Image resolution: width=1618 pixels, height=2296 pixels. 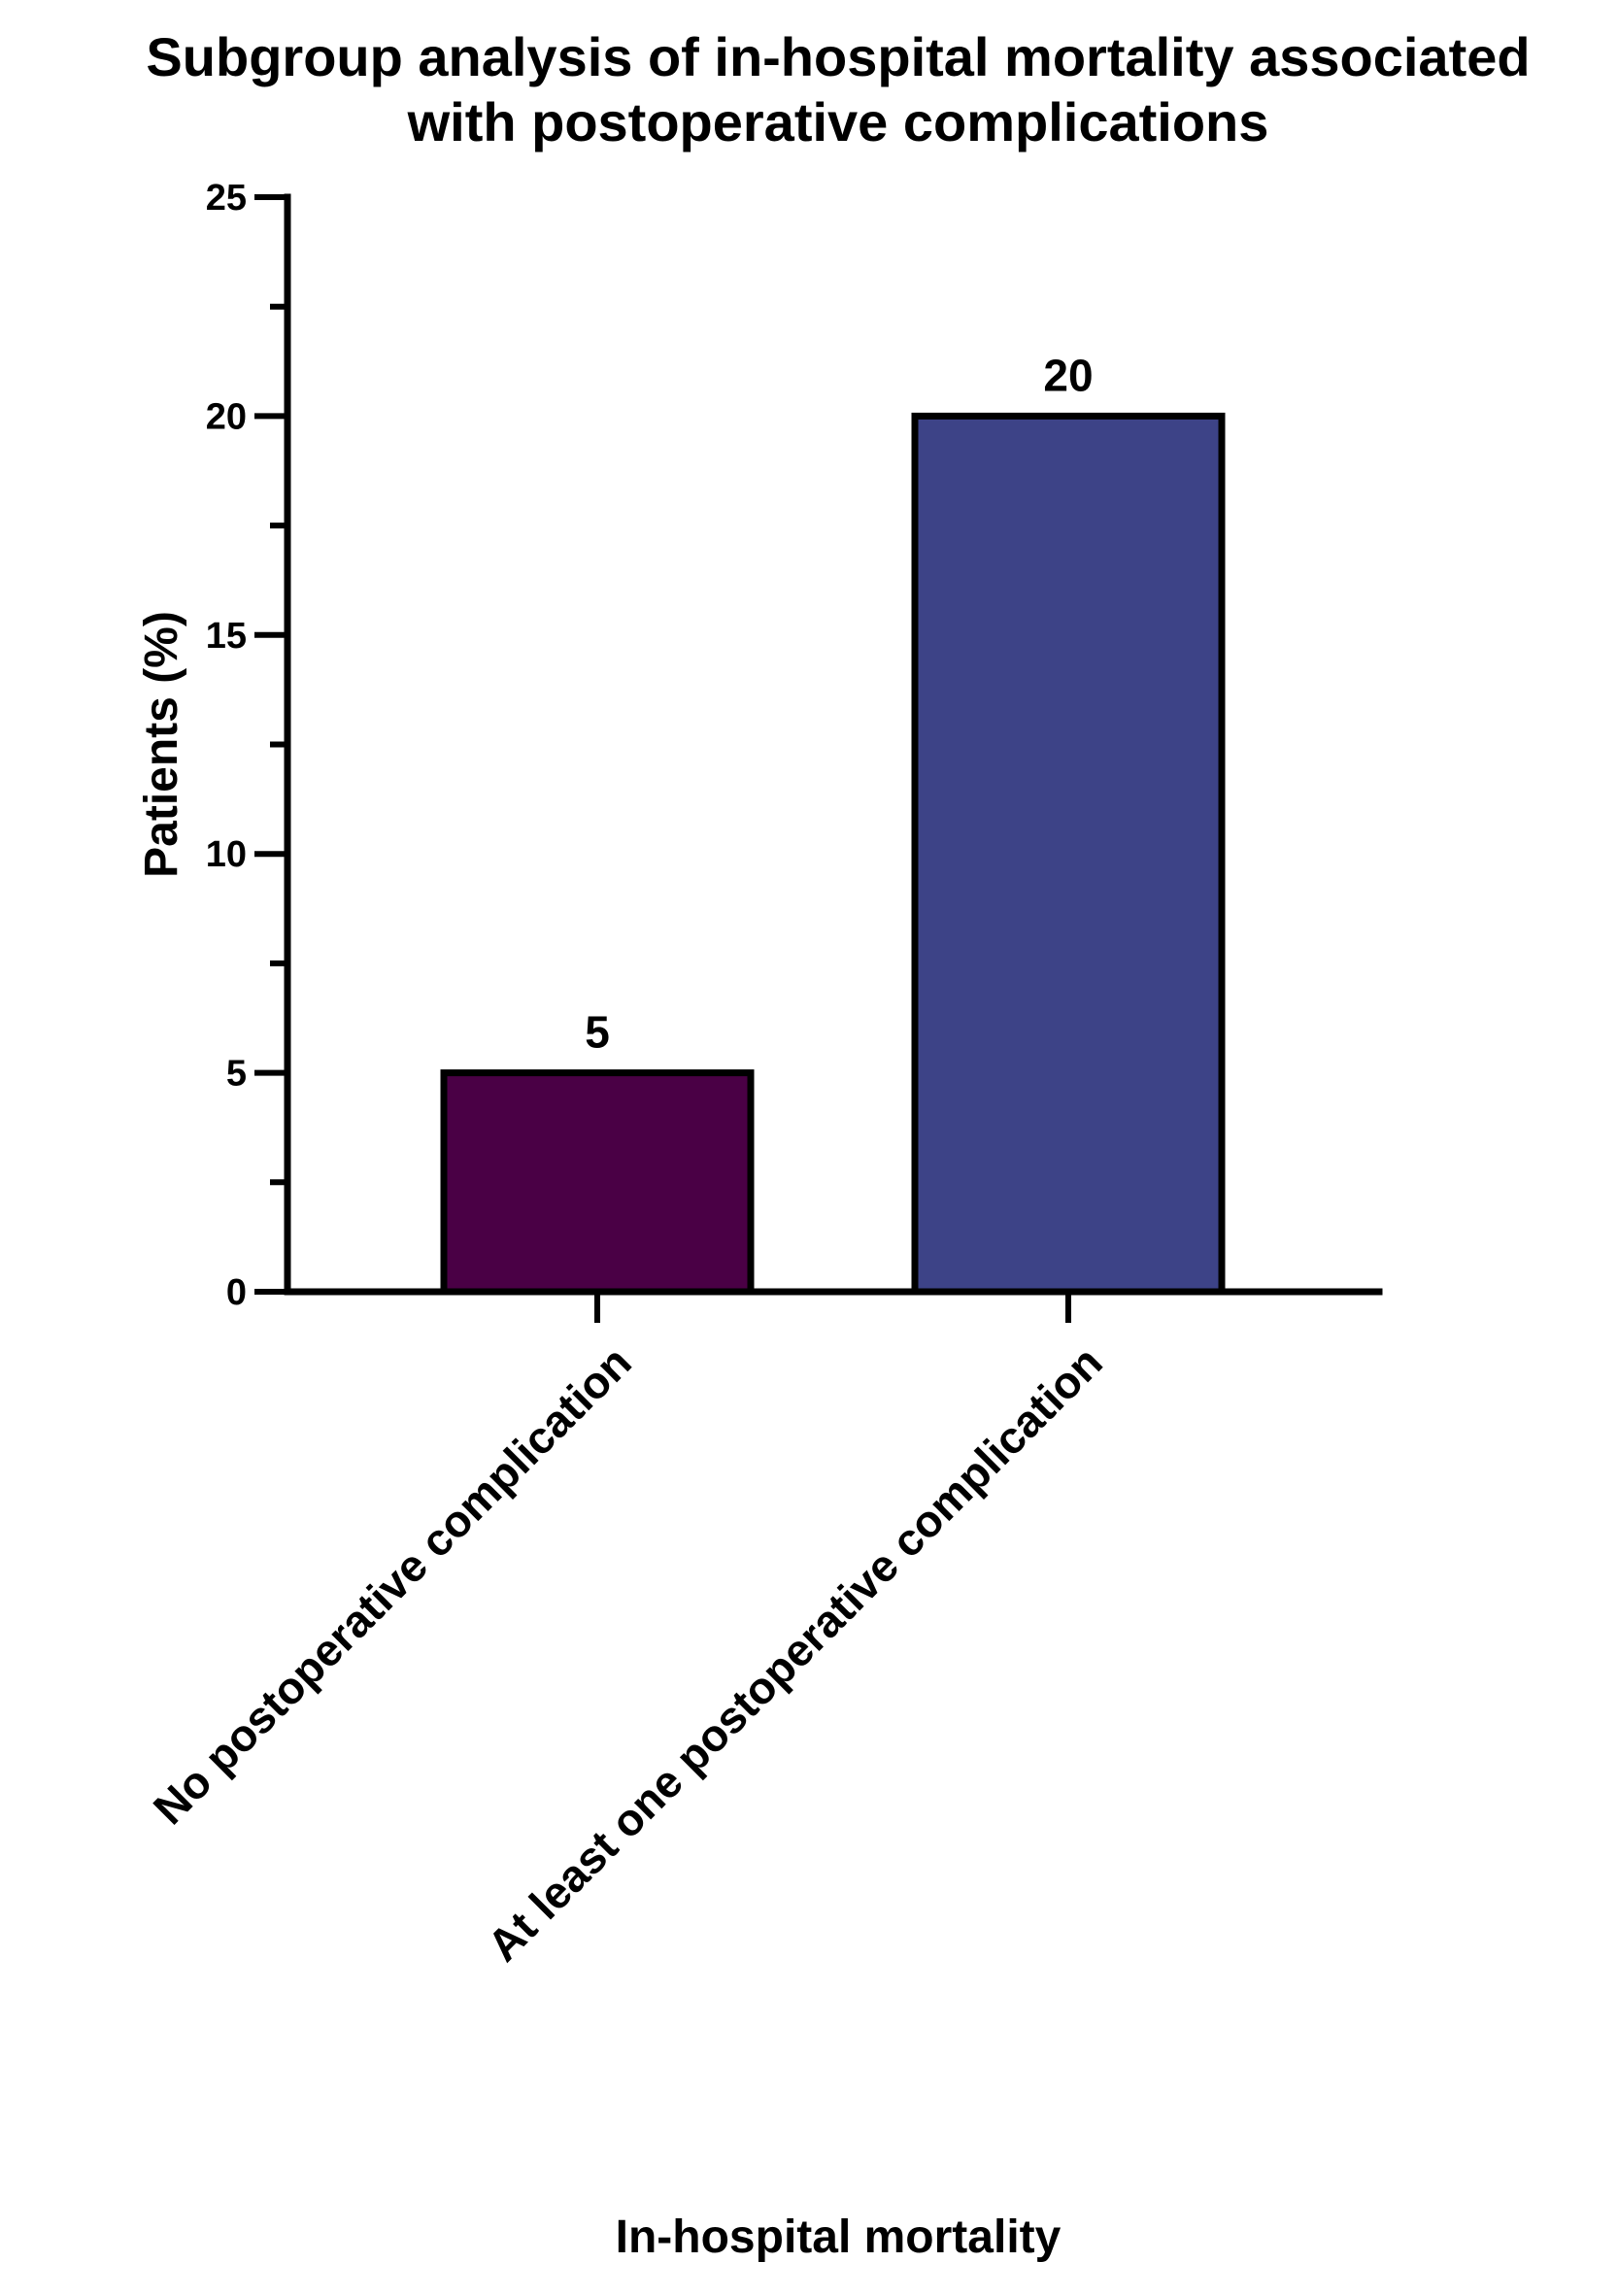 What do you see at coordinates (226, 745) in the screenshot?
I see `y-axis-tick-labels: 0 5 10 15 20 25` at bounding box center [226, 745].